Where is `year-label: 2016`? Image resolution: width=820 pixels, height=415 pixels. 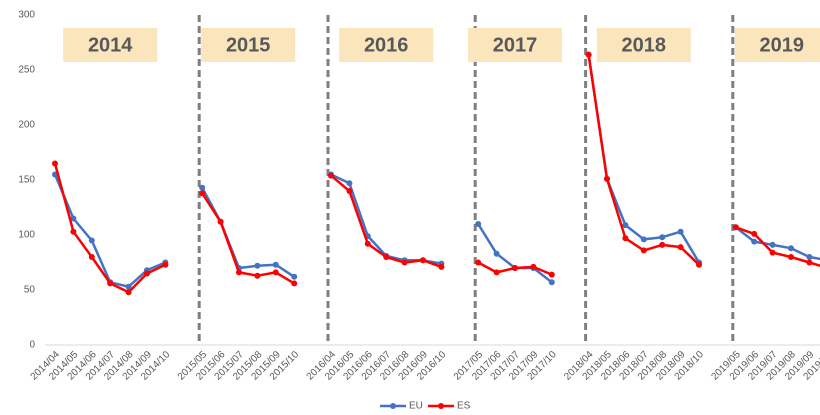 year-label: 2016 is located at coordinates (386, 45).